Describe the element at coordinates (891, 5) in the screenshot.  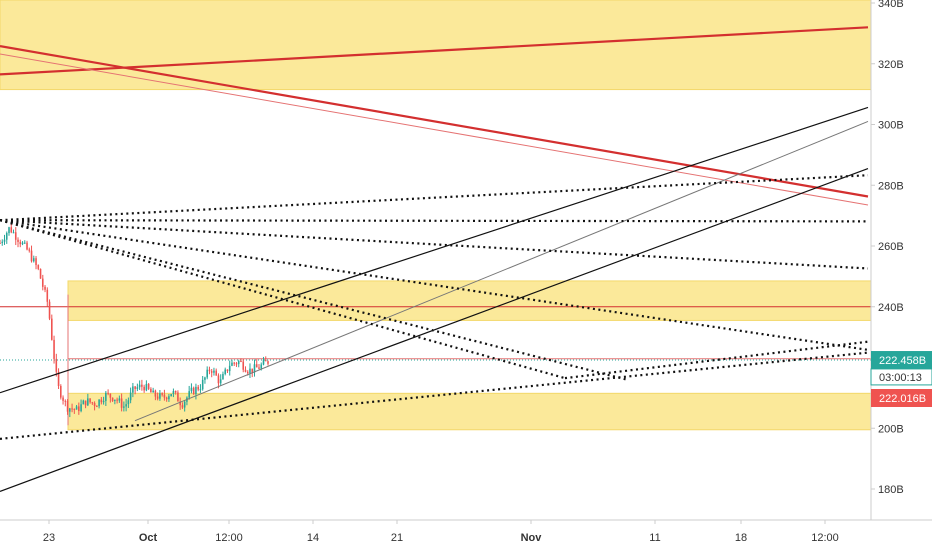
I see `y-tick-label: 340B` at that location.